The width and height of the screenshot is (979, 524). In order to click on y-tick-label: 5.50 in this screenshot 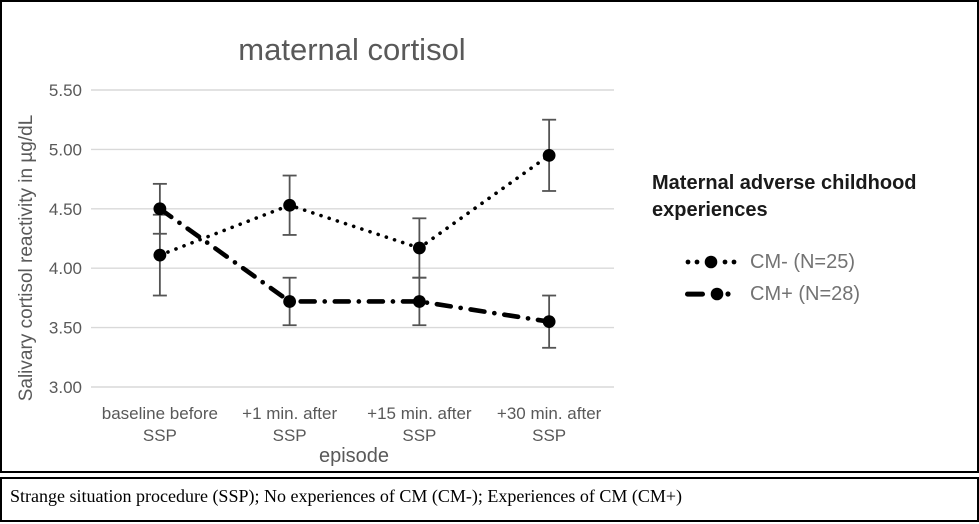, I will do `click(65, 90)`.